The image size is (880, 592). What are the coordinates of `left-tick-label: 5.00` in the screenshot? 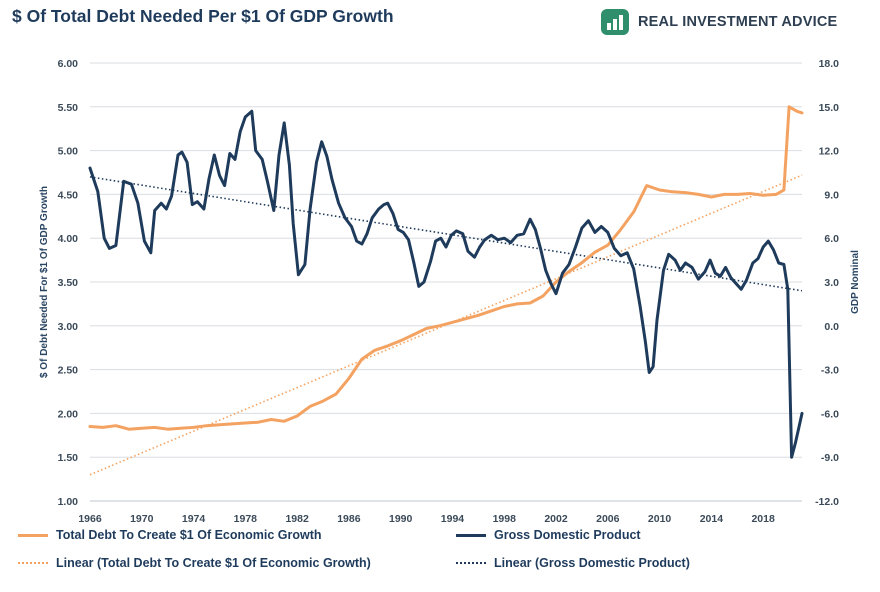 It's located at (68, 152).